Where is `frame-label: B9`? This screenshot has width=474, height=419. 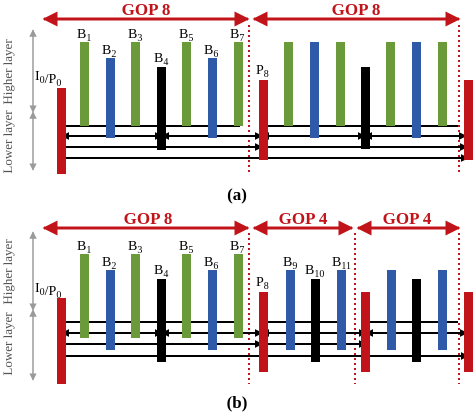
frame-label: B9 is located at coordinates (290, 263).